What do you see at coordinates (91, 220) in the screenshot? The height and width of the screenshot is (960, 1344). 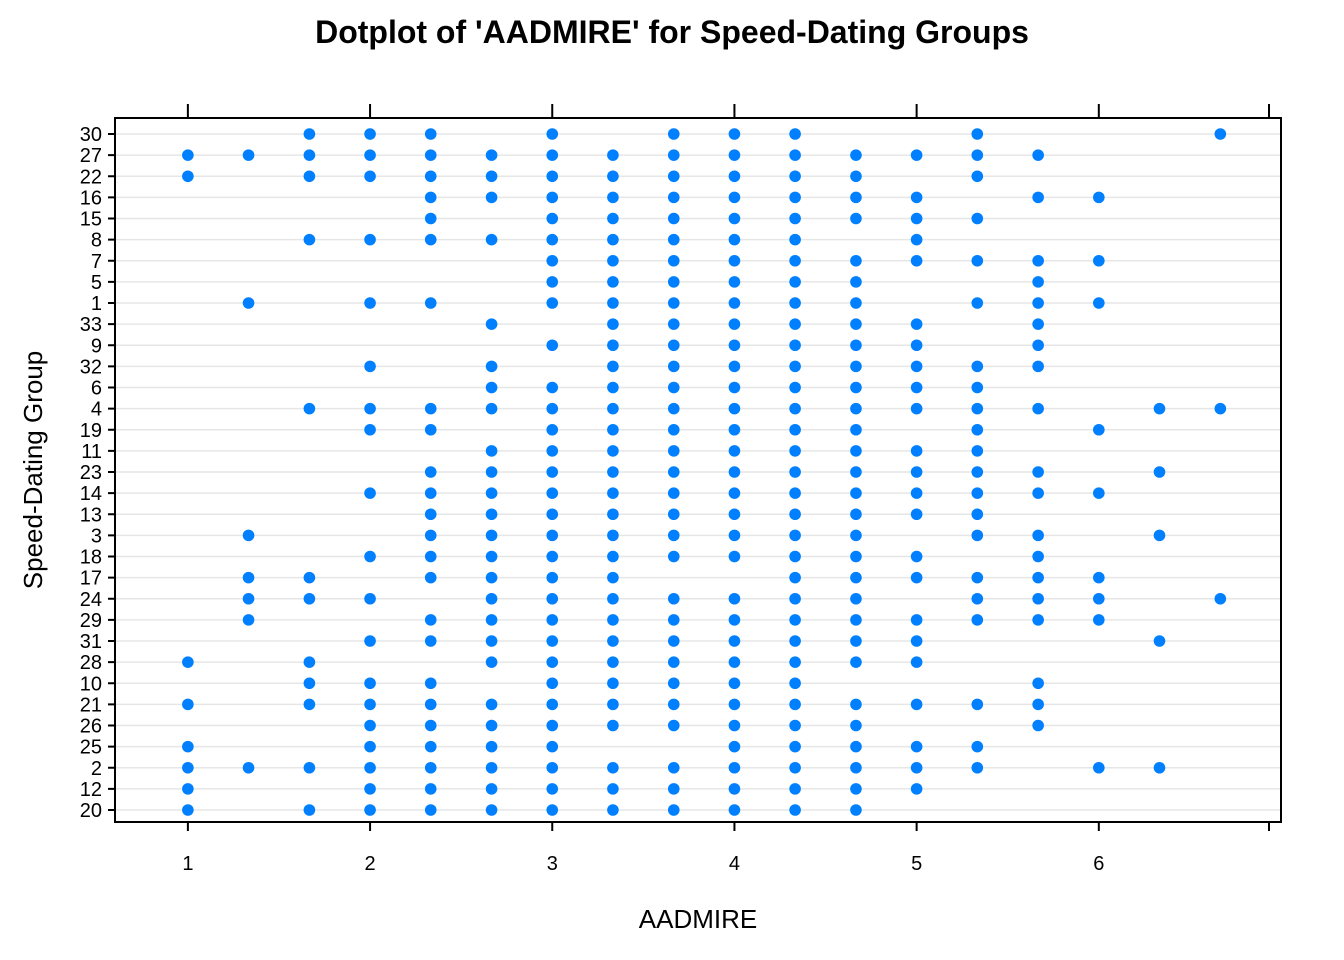 I see `y-tick-label-15: 15` at bounding box center [91, 220].